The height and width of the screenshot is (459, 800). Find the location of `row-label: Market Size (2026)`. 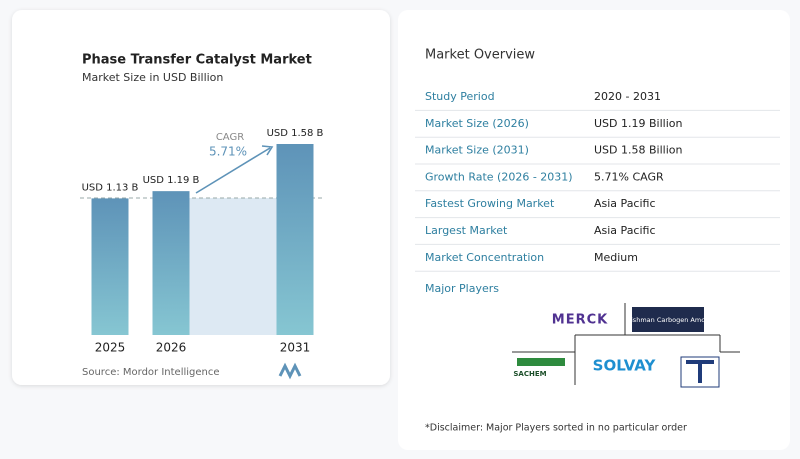

row-label: Market Size (2026) is located at coordinates (477, 123).